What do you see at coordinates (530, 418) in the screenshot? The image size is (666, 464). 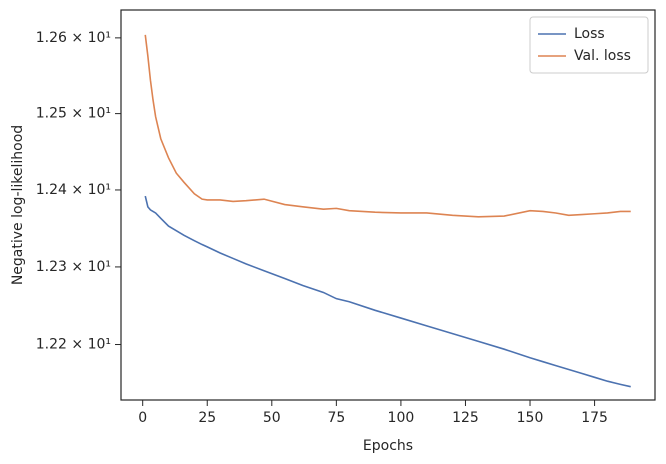 I see `x-tick-label: 150` at bounding box center [530, 418].